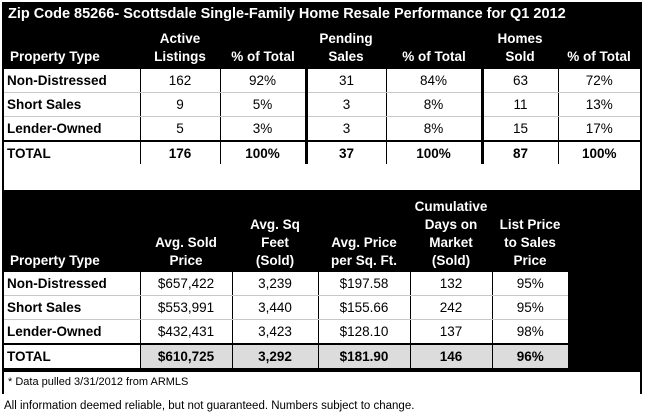 This screenshot has height=420, width=647. What do you see at coordinates (364, 355) in the screenshot?
I see `table-cell: $181.90` at bounding box center [364, 355].